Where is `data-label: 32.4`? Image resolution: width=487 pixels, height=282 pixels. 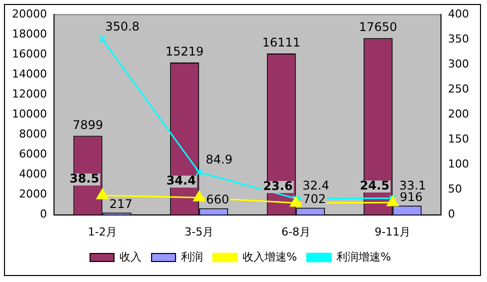 data-label: 32.4 is located at coordinates (316, 185).